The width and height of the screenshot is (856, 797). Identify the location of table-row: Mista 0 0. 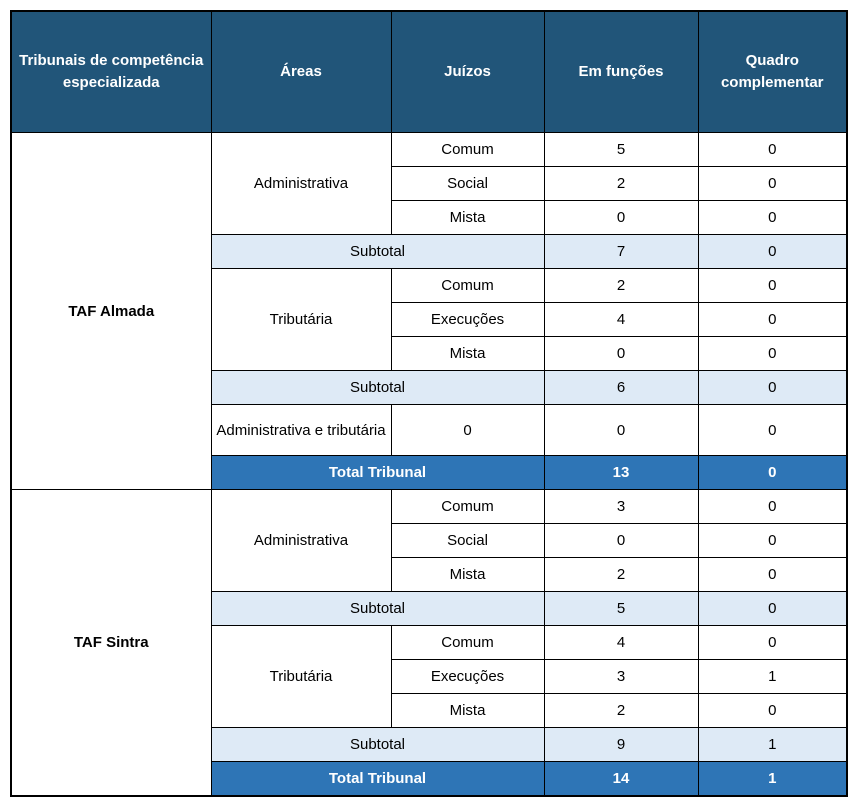
(429, 217).